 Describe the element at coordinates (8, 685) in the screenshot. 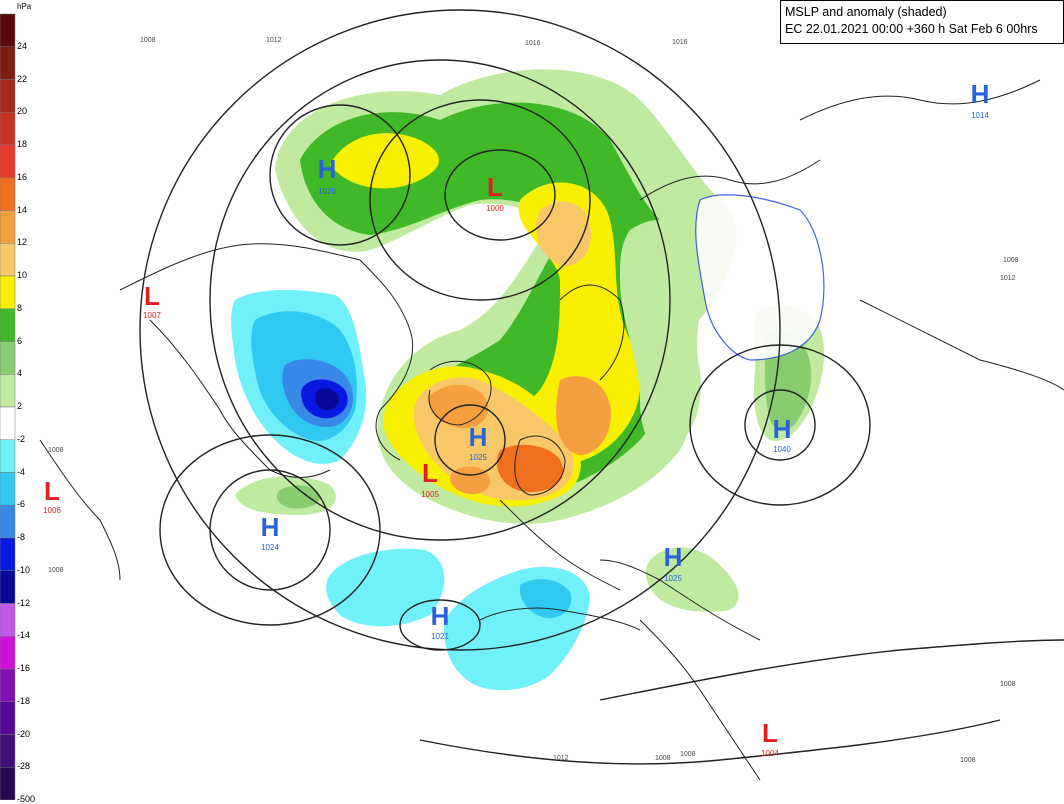

I see `legend-swatch--18` at that location.